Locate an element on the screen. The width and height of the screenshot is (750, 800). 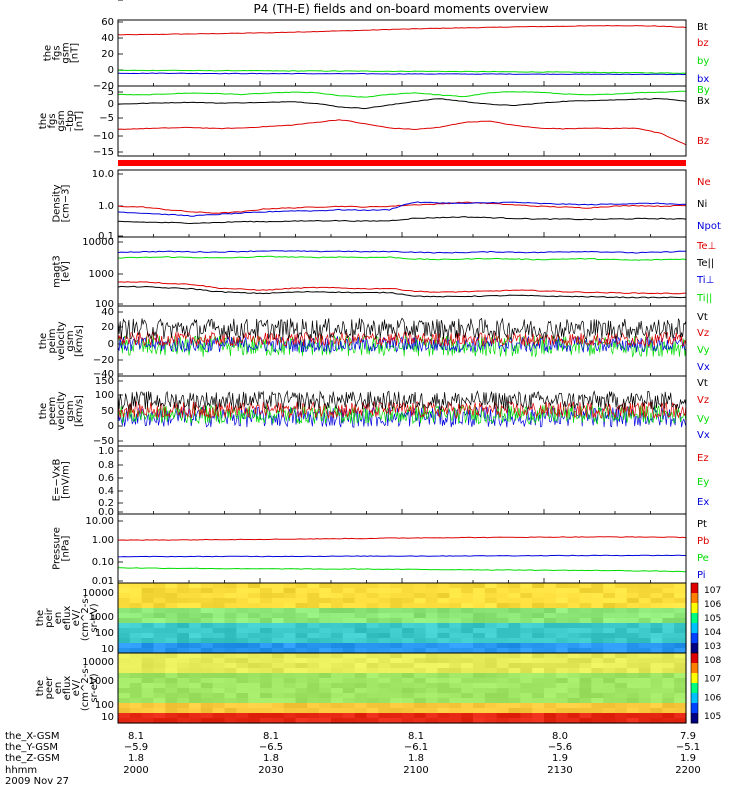
legend-entry: Ez is located at coordinates (703, 458).